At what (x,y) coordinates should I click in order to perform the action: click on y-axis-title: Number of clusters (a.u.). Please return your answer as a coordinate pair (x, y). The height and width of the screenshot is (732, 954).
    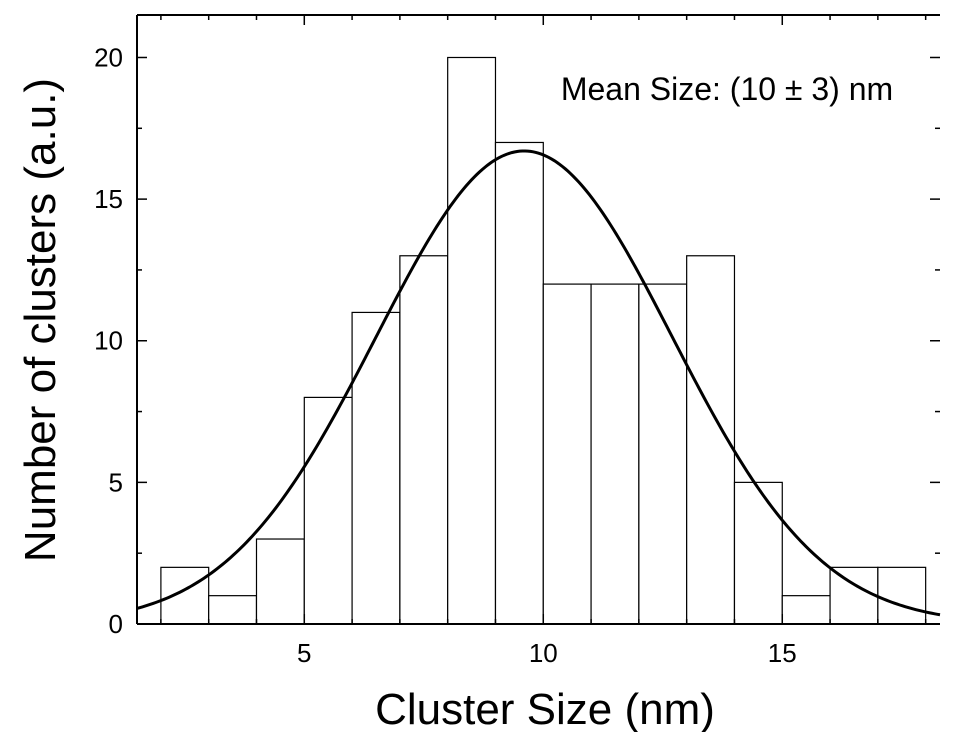
    Looking at the image, I should click on (40, 320).